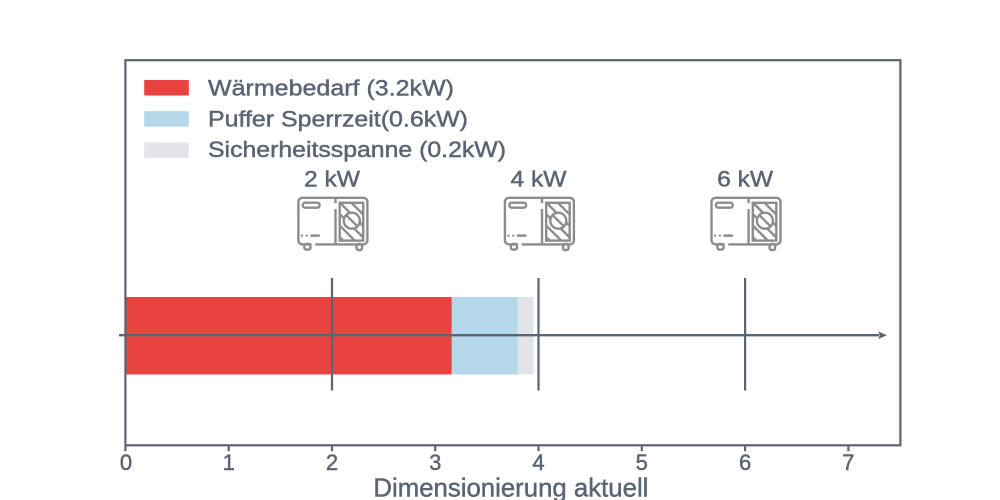 This screenshot has height=500, width=1000. I want to click on svg-text: Wärmebedarf (3.2kW), so click(331, 88).